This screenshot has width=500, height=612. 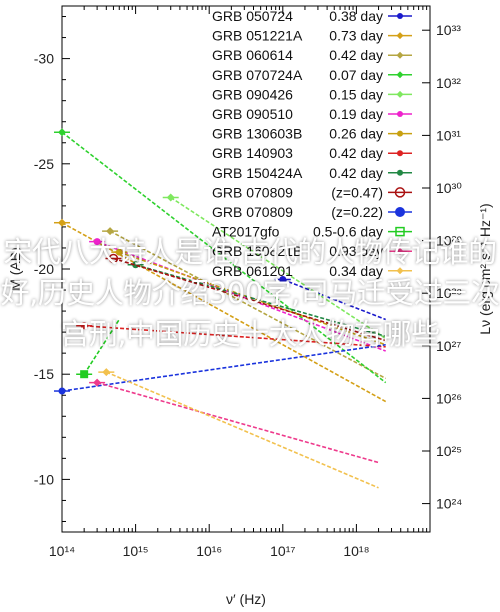 What do you see at coordinates (448, 346) in the screenshot?
I see `y-tick-label-right: 10²⁷` at bounding box center [448, 346].